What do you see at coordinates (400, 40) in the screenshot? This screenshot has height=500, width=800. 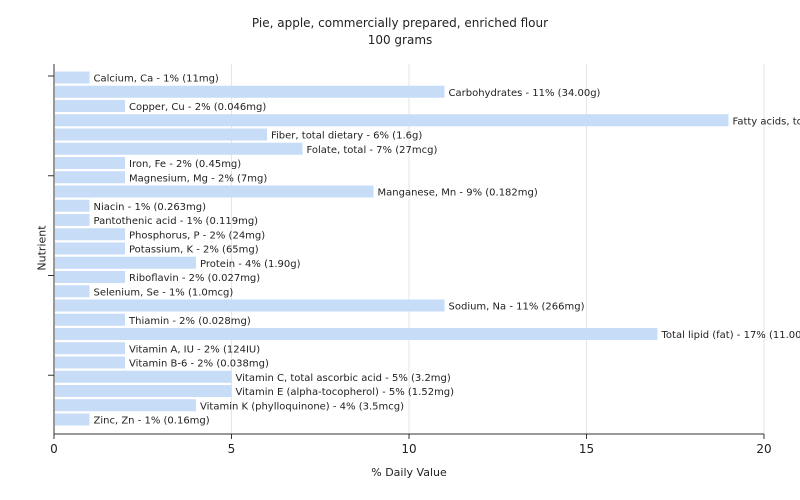 I see `chart-subtitle: 100 grams` at bounding box center [400, 40].